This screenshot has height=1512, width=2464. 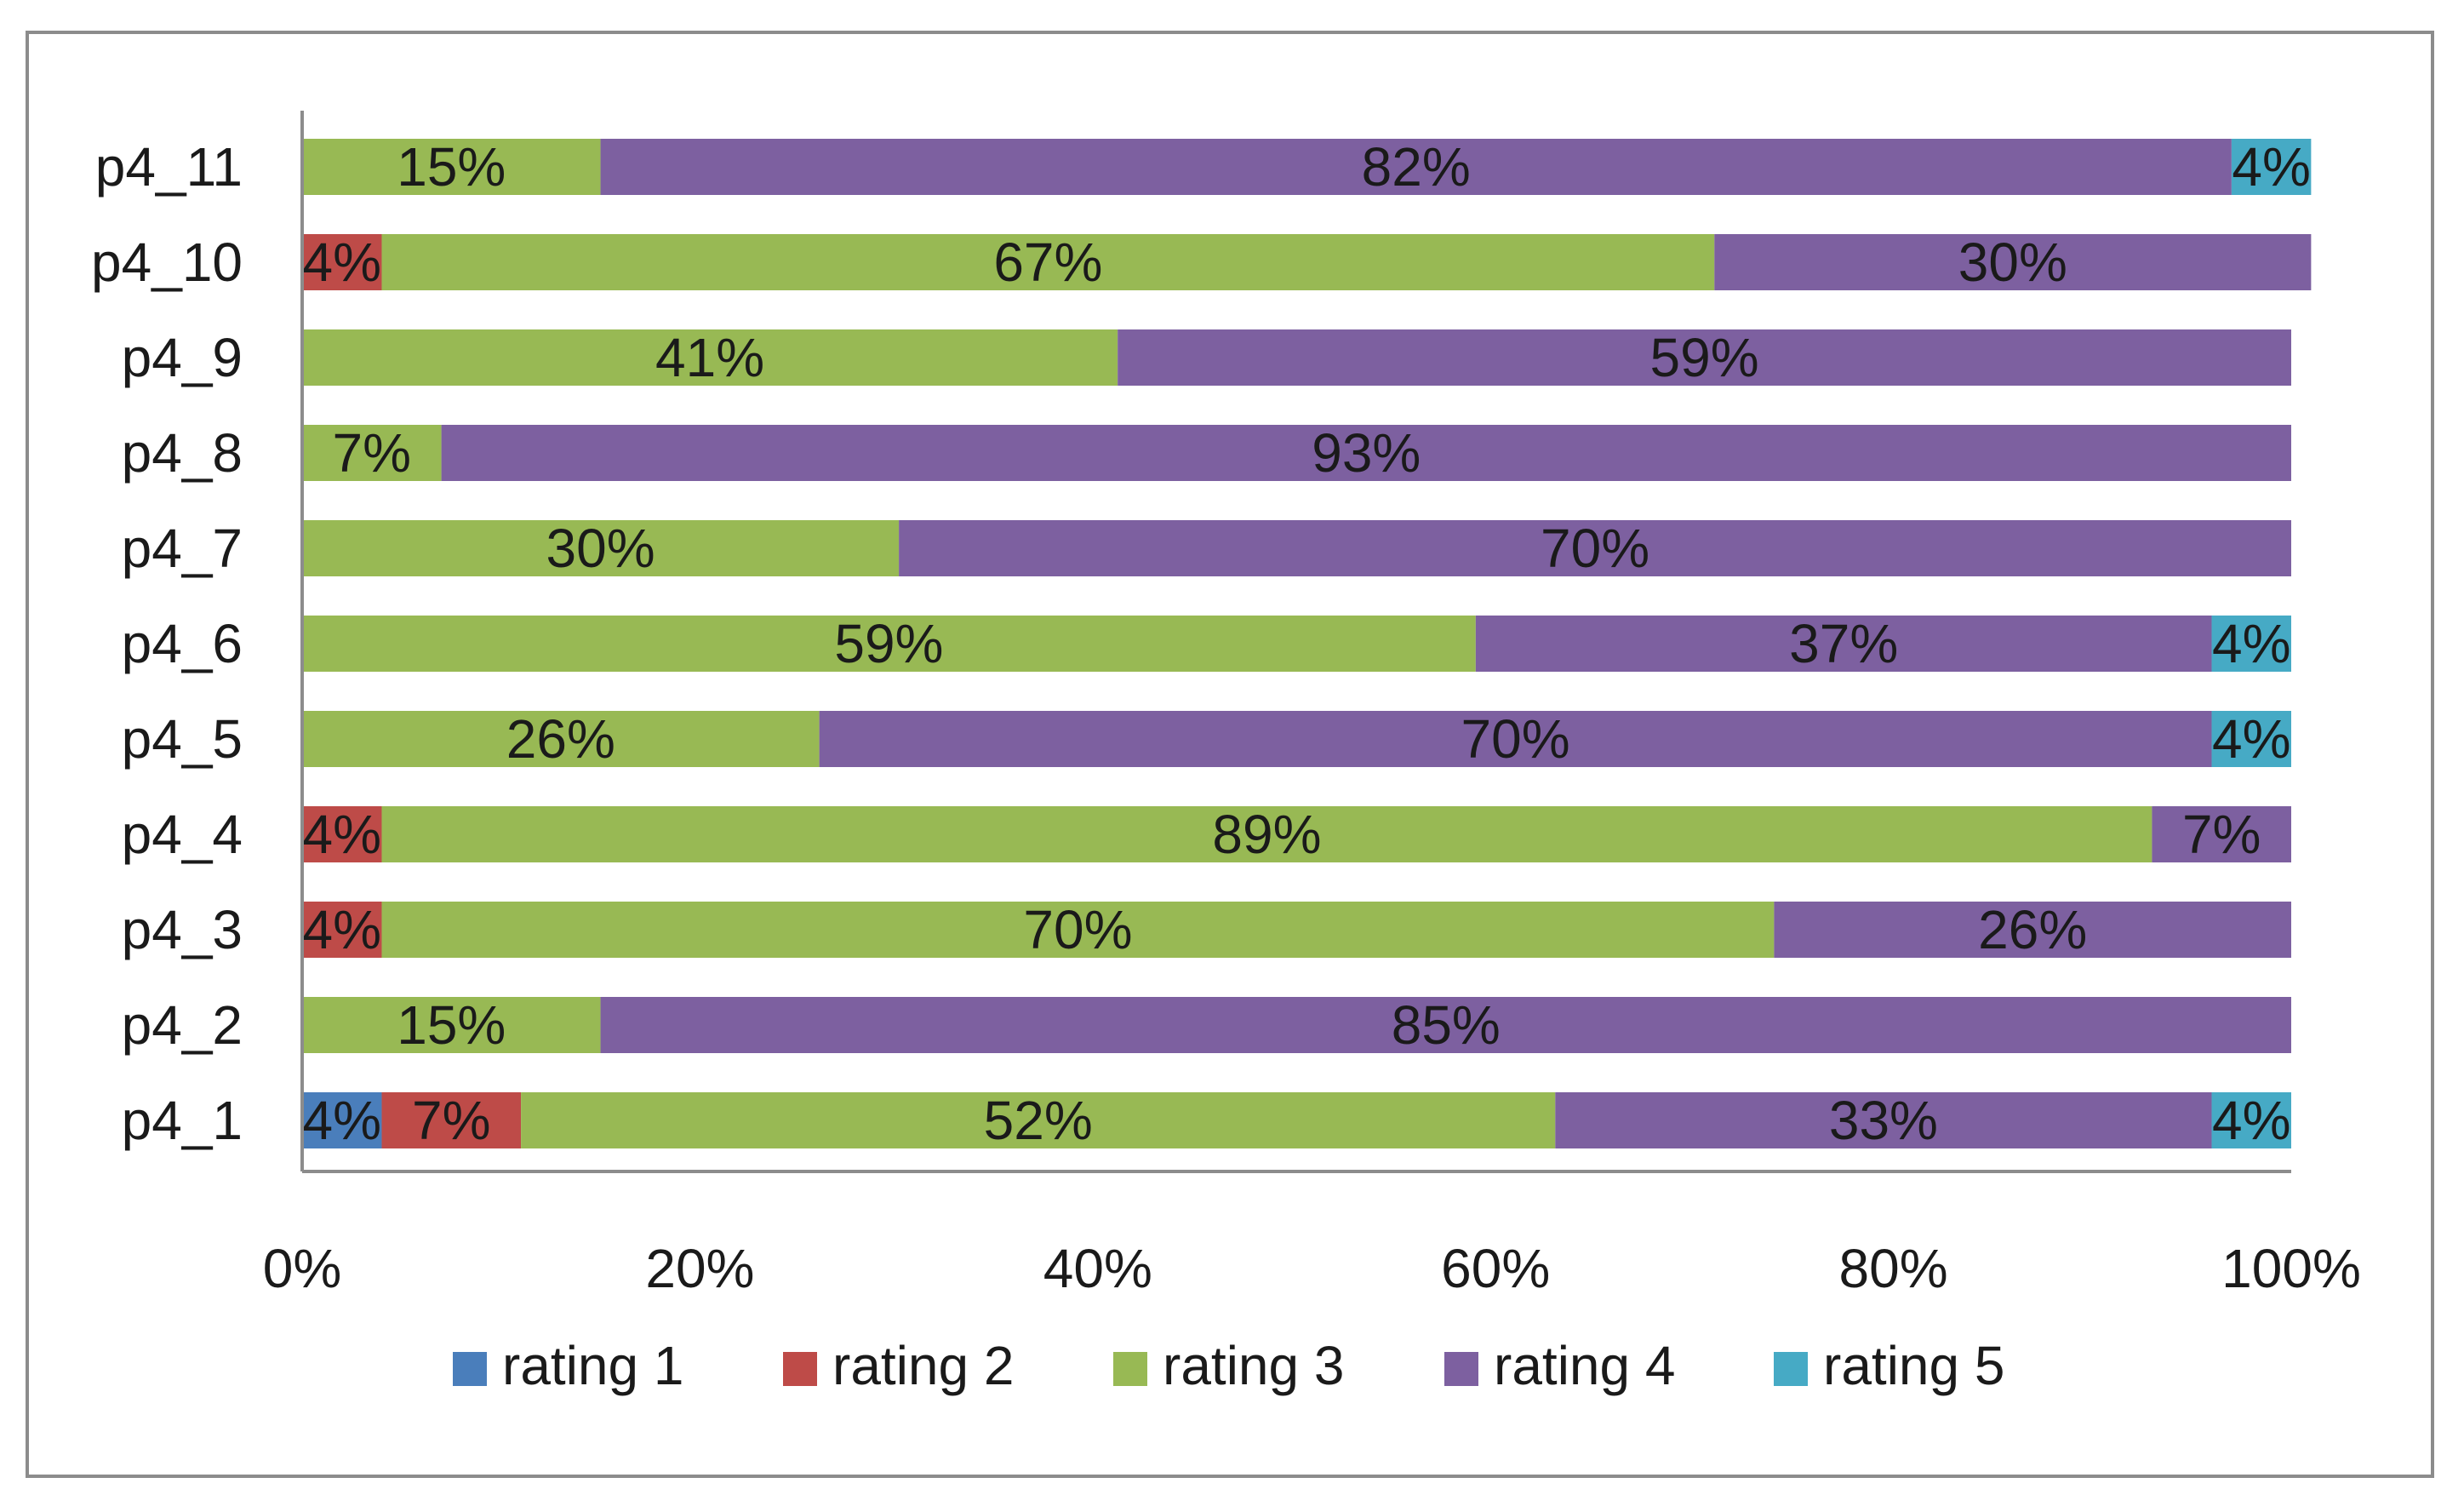 I want to click on category-label-p4-5: p4_5, so click(x=182, y=739).